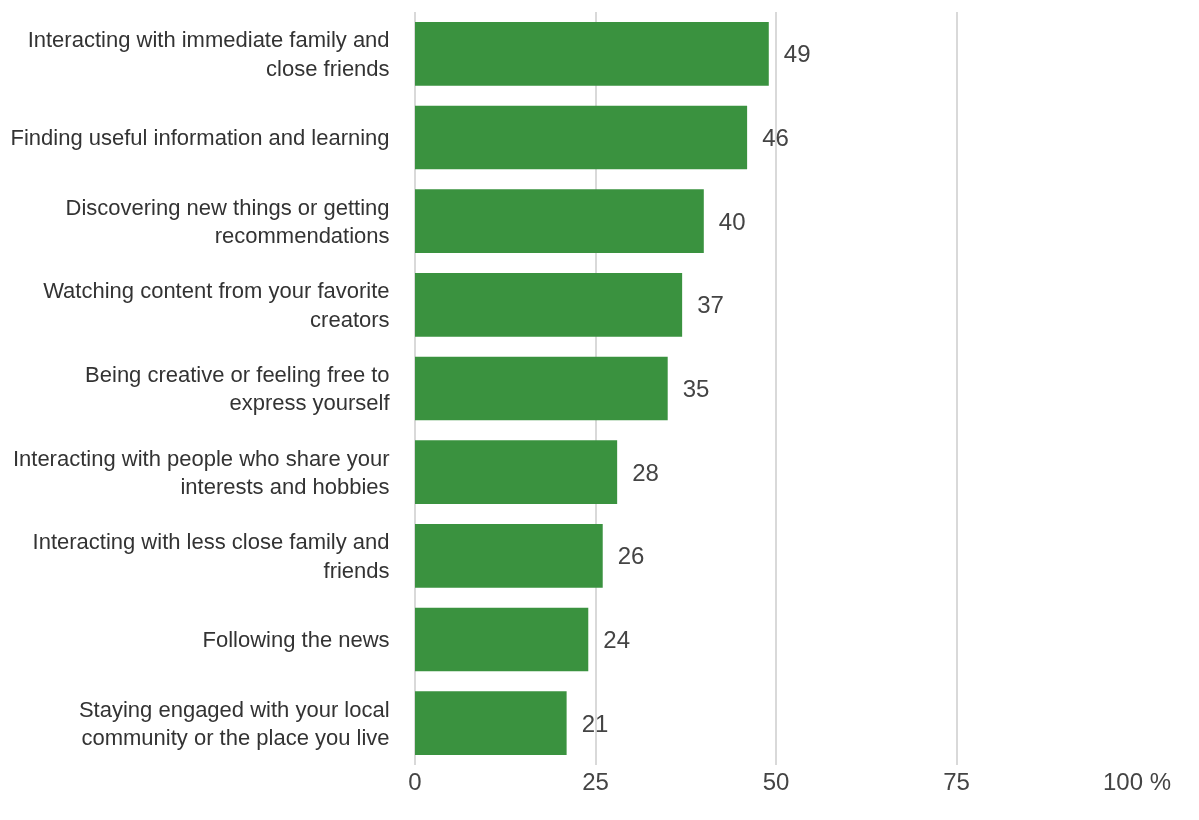 The image size is (1199, 820). Describe the element at coordinates (610, 639) in the screenshot. I see `data-label: 24` at that location.